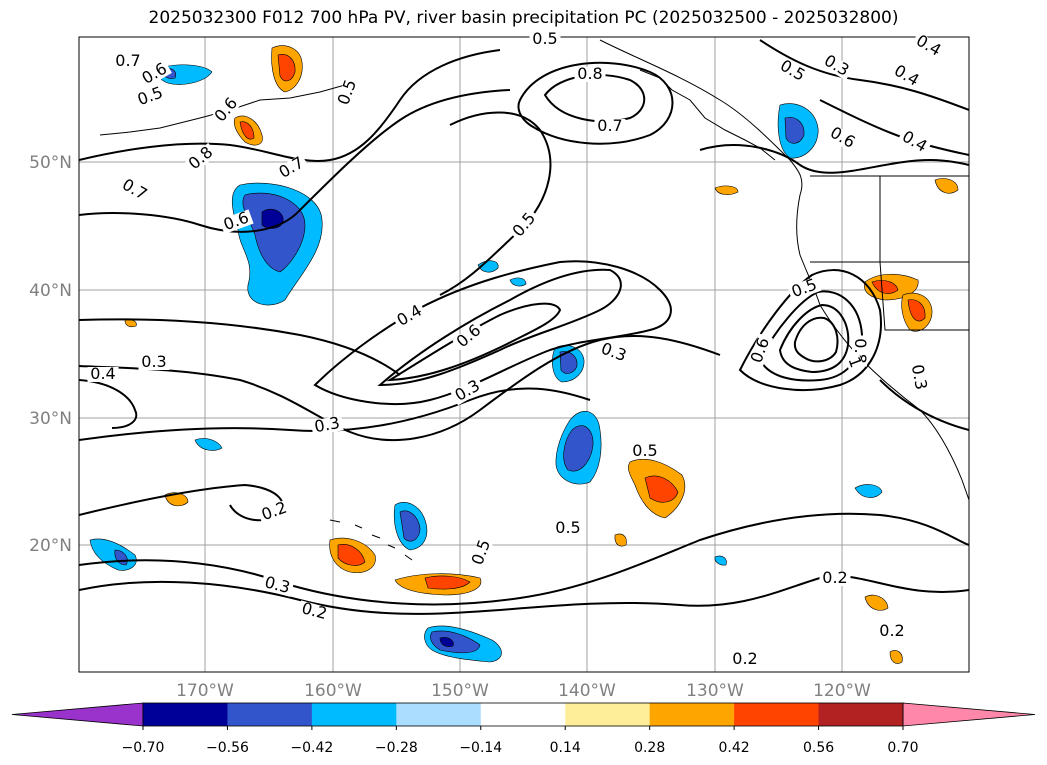 This screenshot has height=765, width=1047. What do you see at coordinates (50, 291) in the screenshot?
I see `lat-label-40n: 40°N` at bounding box center [50, 291].